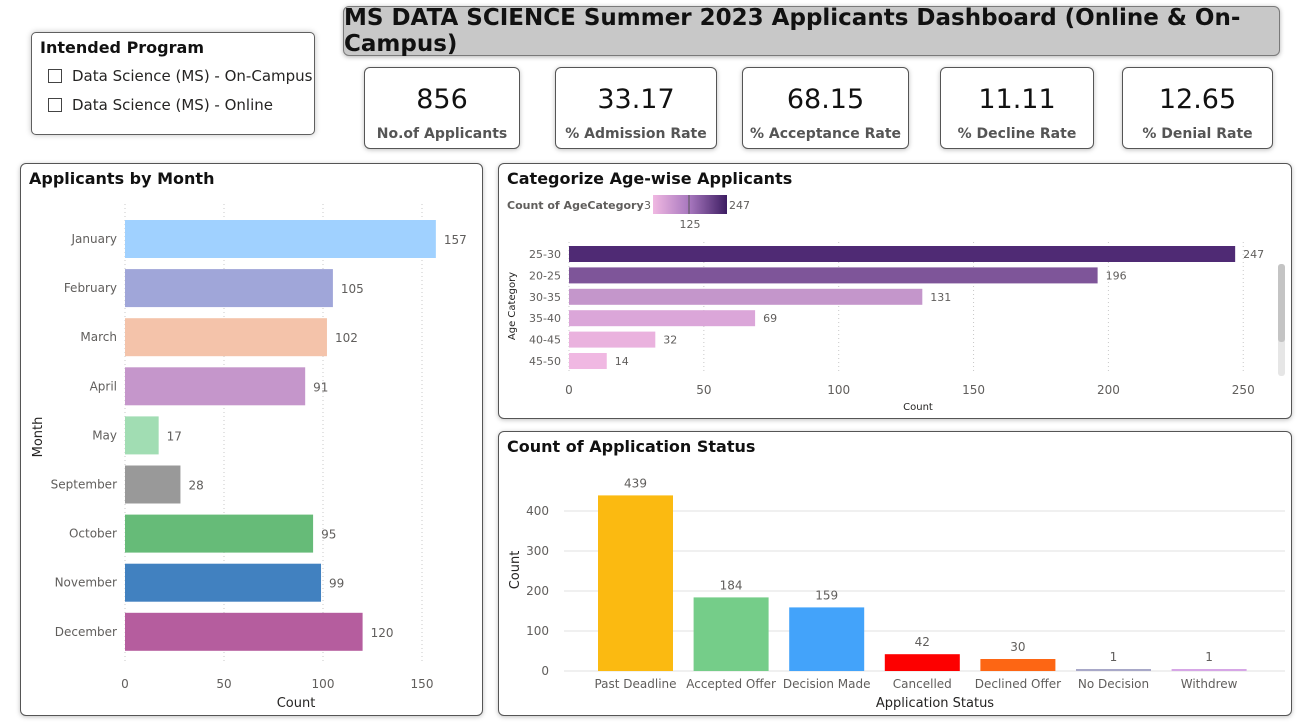 The image size is (1306, 722). I want to click on data-label: 184, so click(731, 585).